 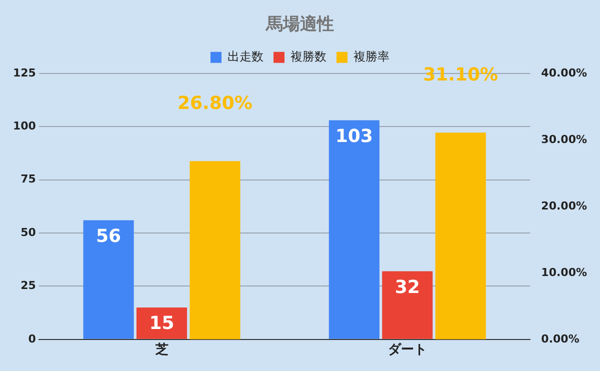 What do you see at coordinates (354, 136) in the screenshot?
I see `data-label: 103` at bounding box center [354, 136].